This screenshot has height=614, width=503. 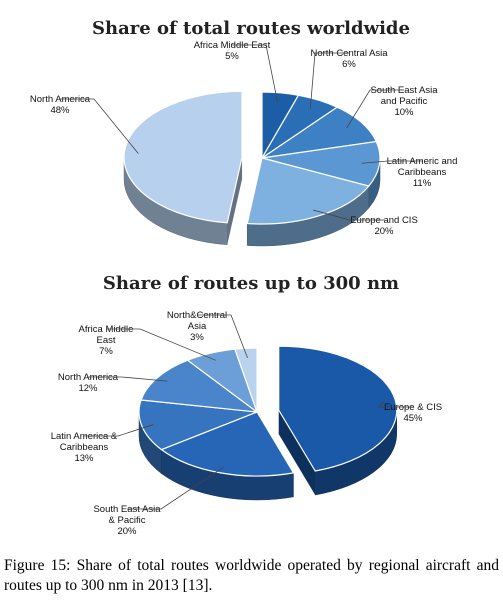 I want to click on slice-name: Africa Middle, so click(x=106, y=329).